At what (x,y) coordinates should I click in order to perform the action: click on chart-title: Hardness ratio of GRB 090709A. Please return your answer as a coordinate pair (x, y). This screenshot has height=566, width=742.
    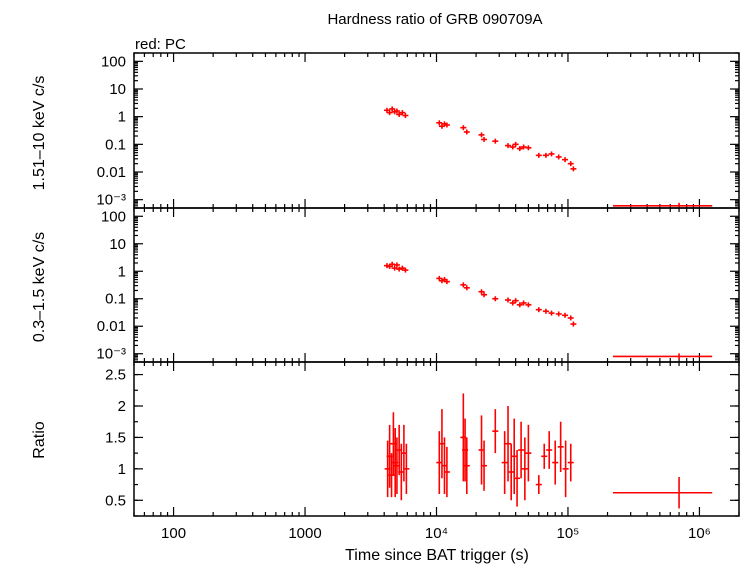
    Looking at the image, I should click on (434, 19).